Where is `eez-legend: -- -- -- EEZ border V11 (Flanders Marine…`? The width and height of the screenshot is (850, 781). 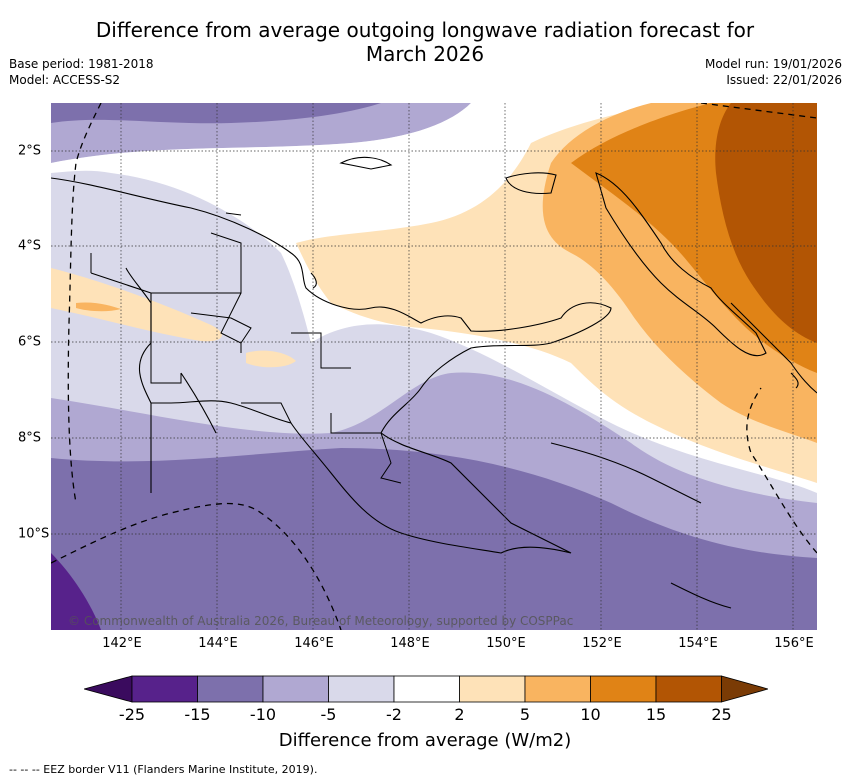 eez-legend: -- -- -- EEZ border V11 (Flanders Marine… is located at coordinates (163, 769).